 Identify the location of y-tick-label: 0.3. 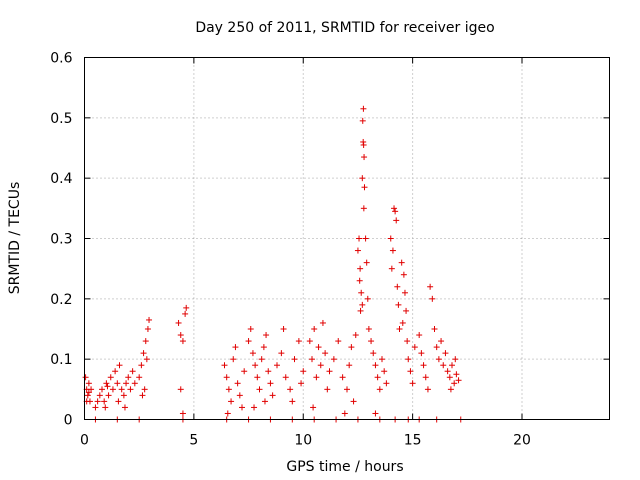
(61, 240).